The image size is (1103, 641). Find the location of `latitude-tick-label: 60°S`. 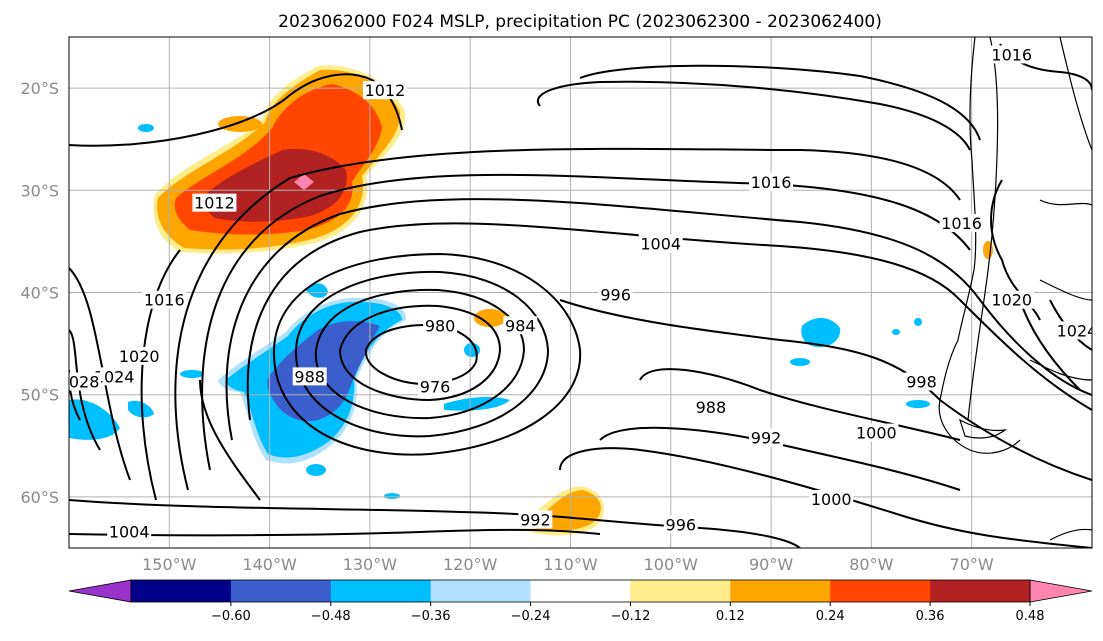

latitude-tick-label: 60°S is located at coordinates (39, 497).